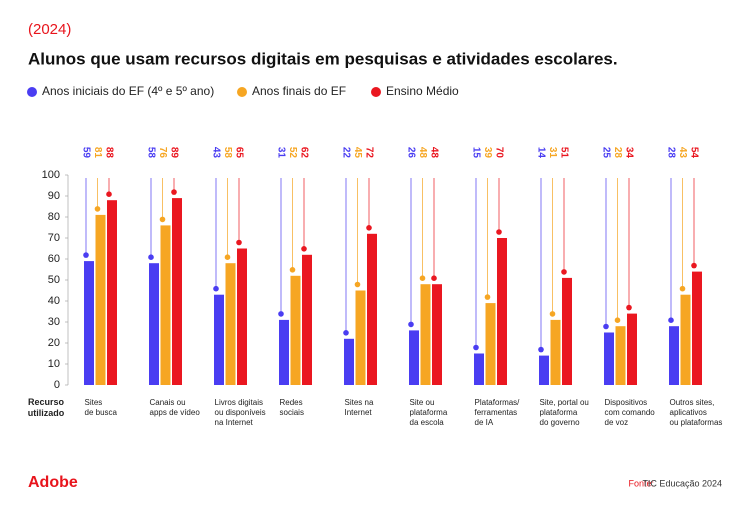  Describe the element at coordinates (97, 153) in the screenshot. I see `value-label: 81` at that location.